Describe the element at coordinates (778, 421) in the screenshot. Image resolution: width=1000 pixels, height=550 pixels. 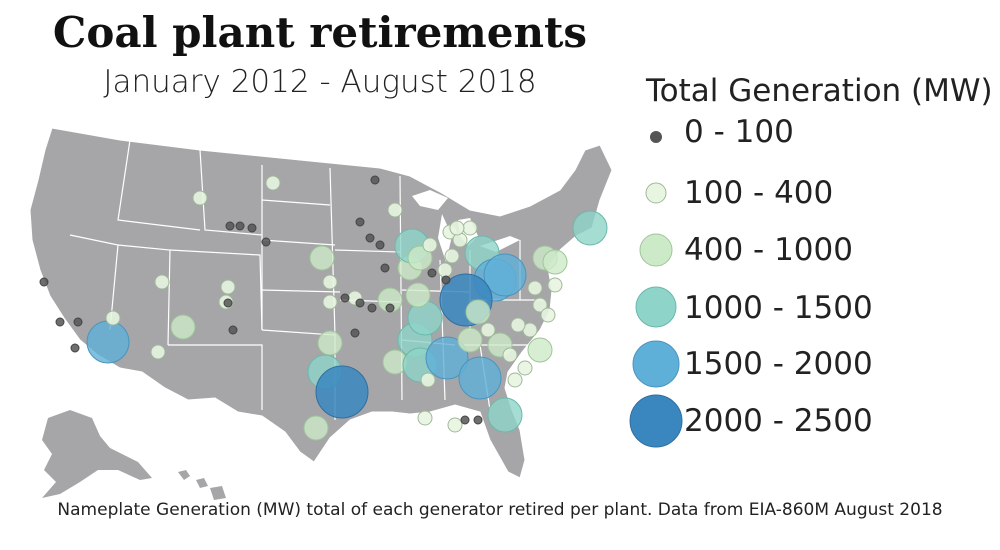
I see `legend-label-5: 2000 - 2500` at that location.